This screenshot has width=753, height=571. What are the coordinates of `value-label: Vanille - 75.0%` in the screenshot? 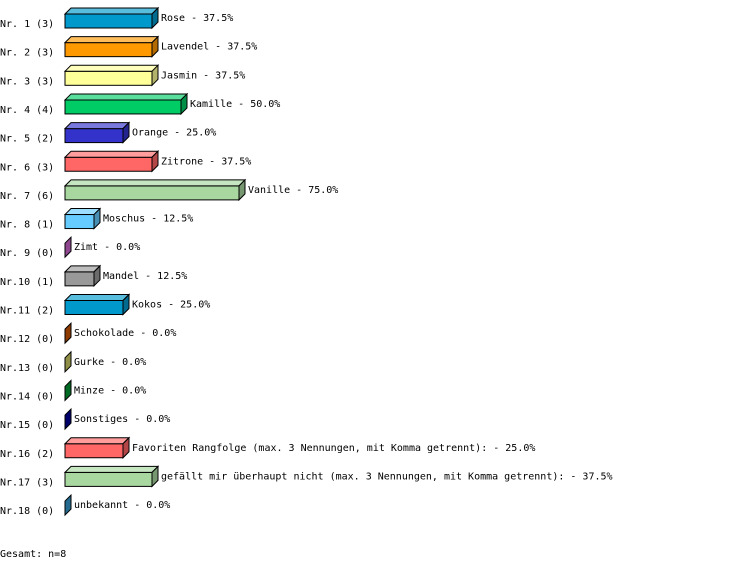 It's located at (293, 190).